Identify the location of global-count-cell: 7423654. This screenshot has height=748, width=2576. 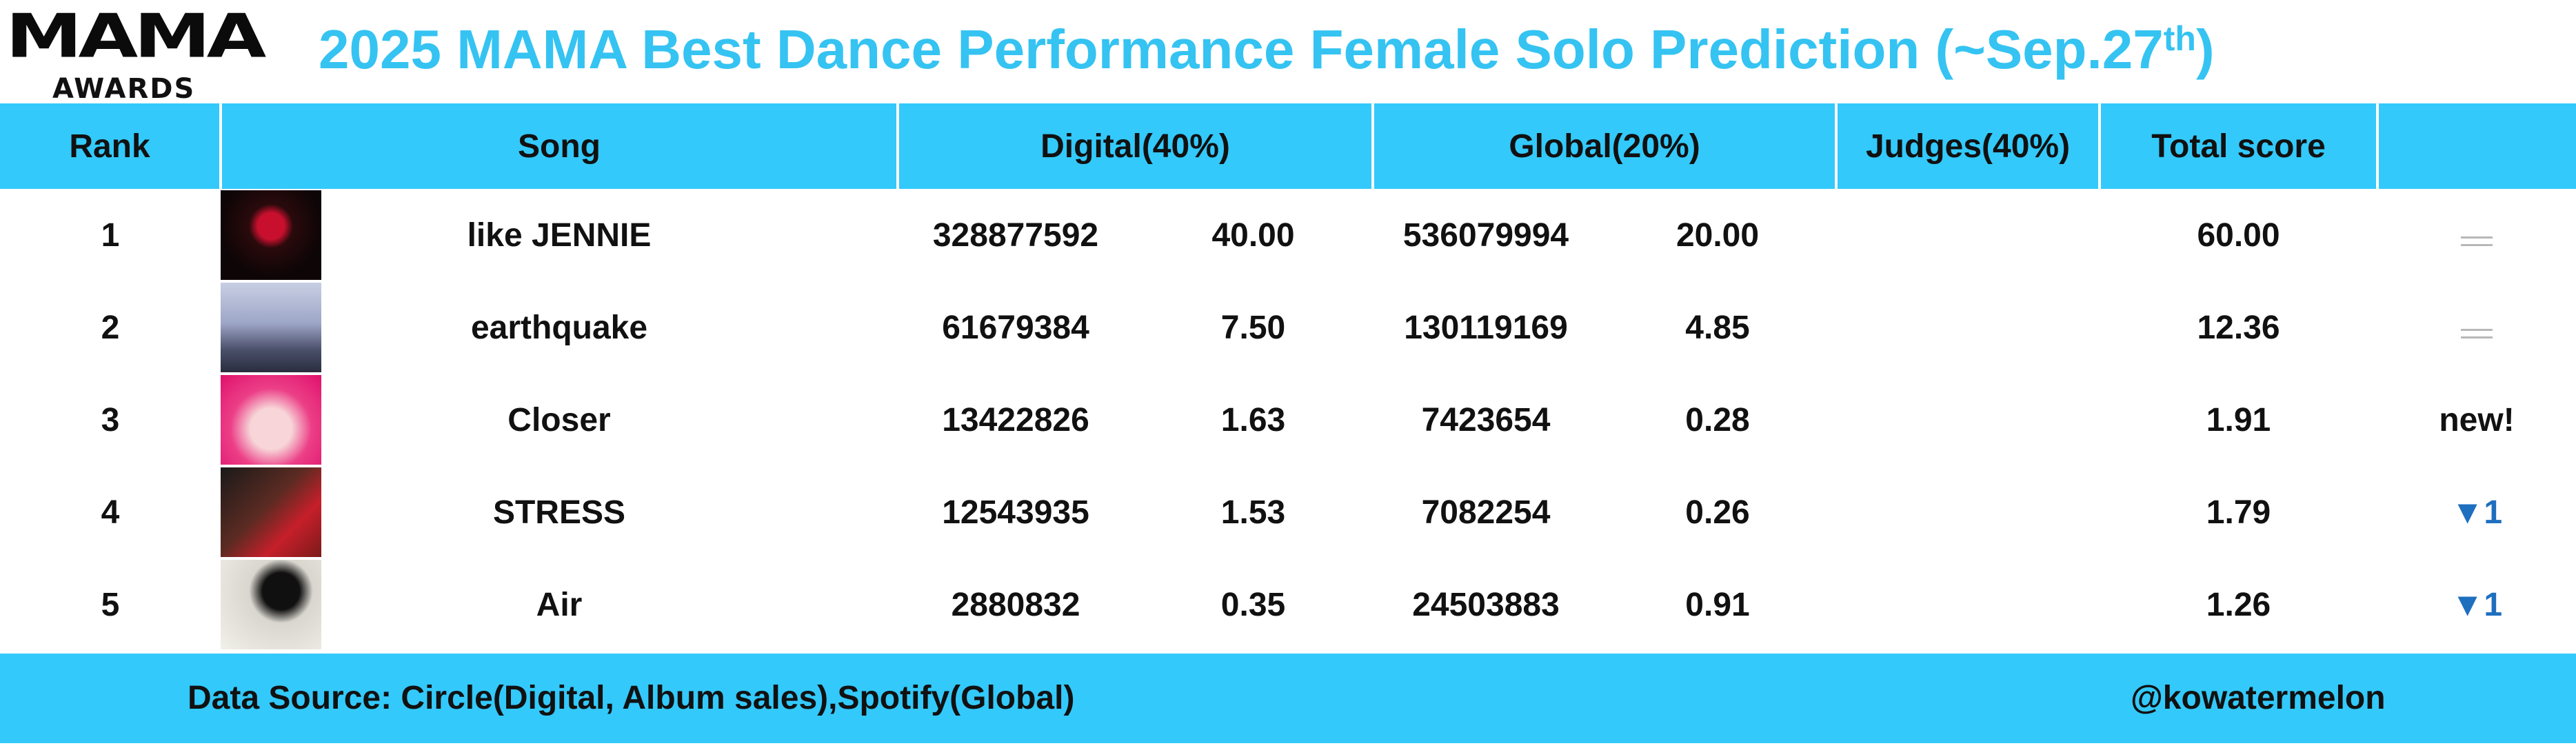
(1486, 419).